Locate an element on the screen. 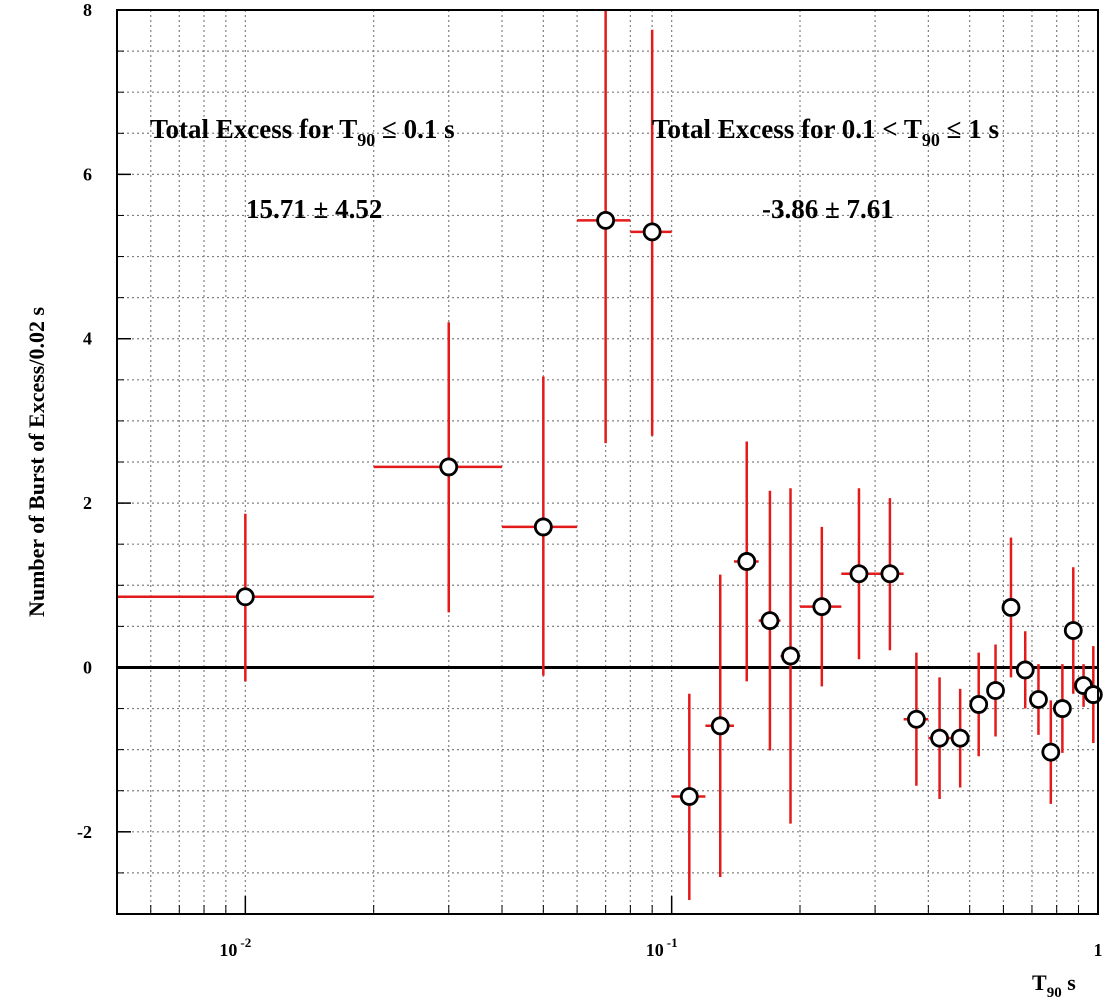  y-tick-label: 2 is located at coordinates (87, 503).